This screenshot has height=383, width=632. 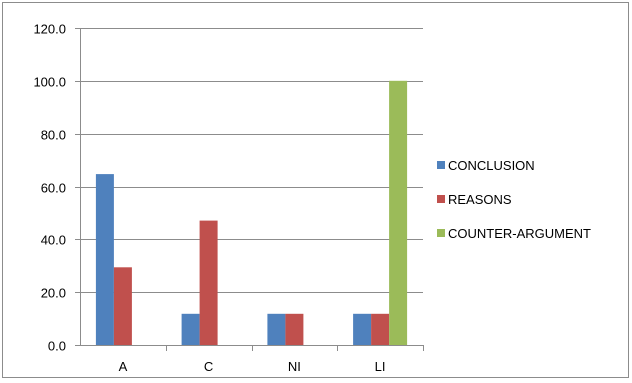 What do you see at coordinates (57, 346) in the screenshot?
I see `y-tick-label: 0.0` at bounding box center [57, 346].